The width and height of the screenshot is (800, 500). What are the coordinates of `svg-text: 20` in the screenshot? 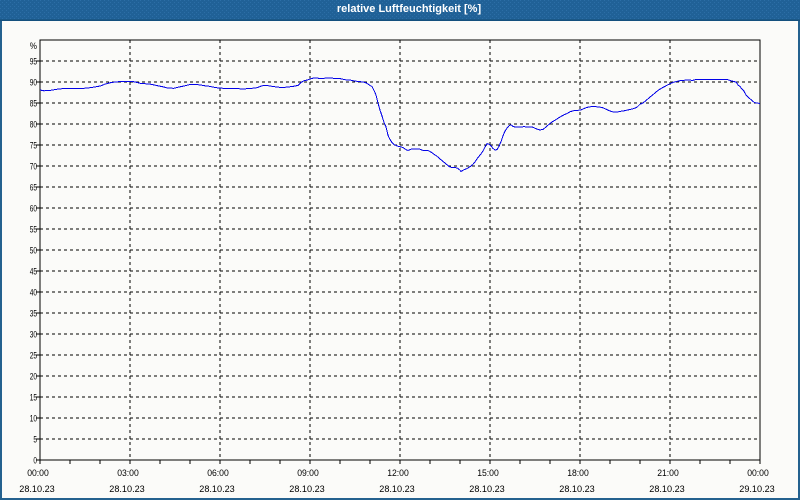 It's located at (33, 376).